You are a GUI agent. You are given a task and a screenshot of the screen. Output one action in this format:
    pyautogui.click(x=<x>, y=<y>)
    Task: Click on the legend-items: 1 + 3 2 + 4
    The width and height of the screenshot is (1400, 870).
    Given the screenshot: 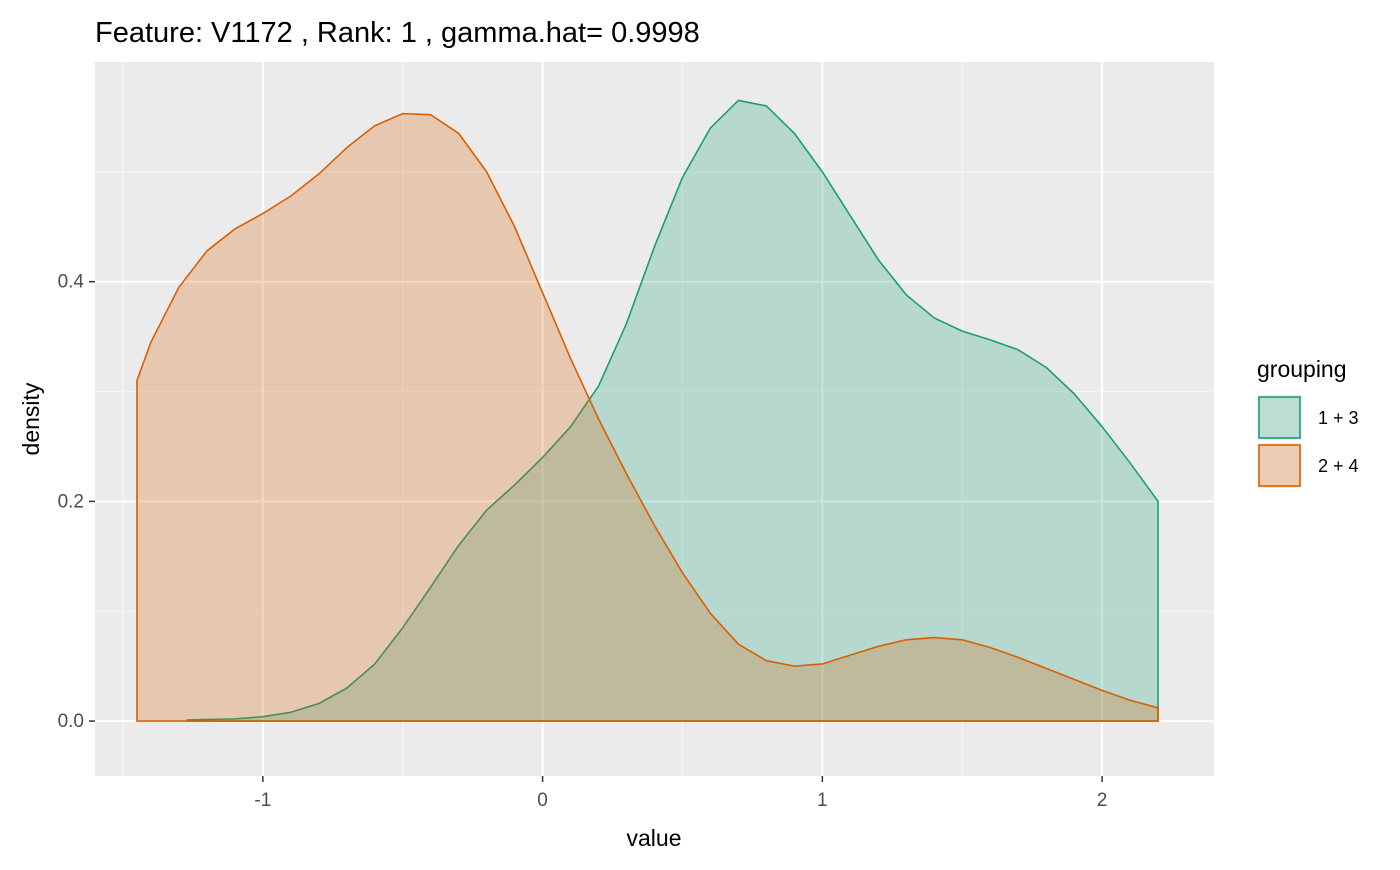 What is the action you would take?
    pyautogui.click(x=1308, y=441)
    